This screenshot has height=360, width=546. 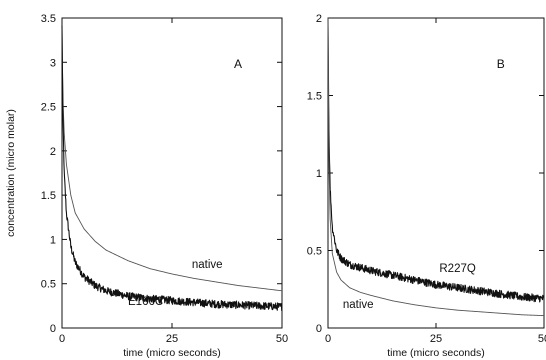 I want to click on panel-label: B, so click(x=501, y=64).